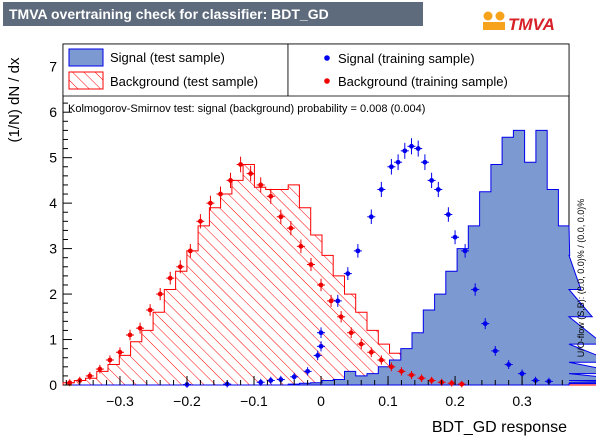  I want to click on title-bar, so click(213, 14).